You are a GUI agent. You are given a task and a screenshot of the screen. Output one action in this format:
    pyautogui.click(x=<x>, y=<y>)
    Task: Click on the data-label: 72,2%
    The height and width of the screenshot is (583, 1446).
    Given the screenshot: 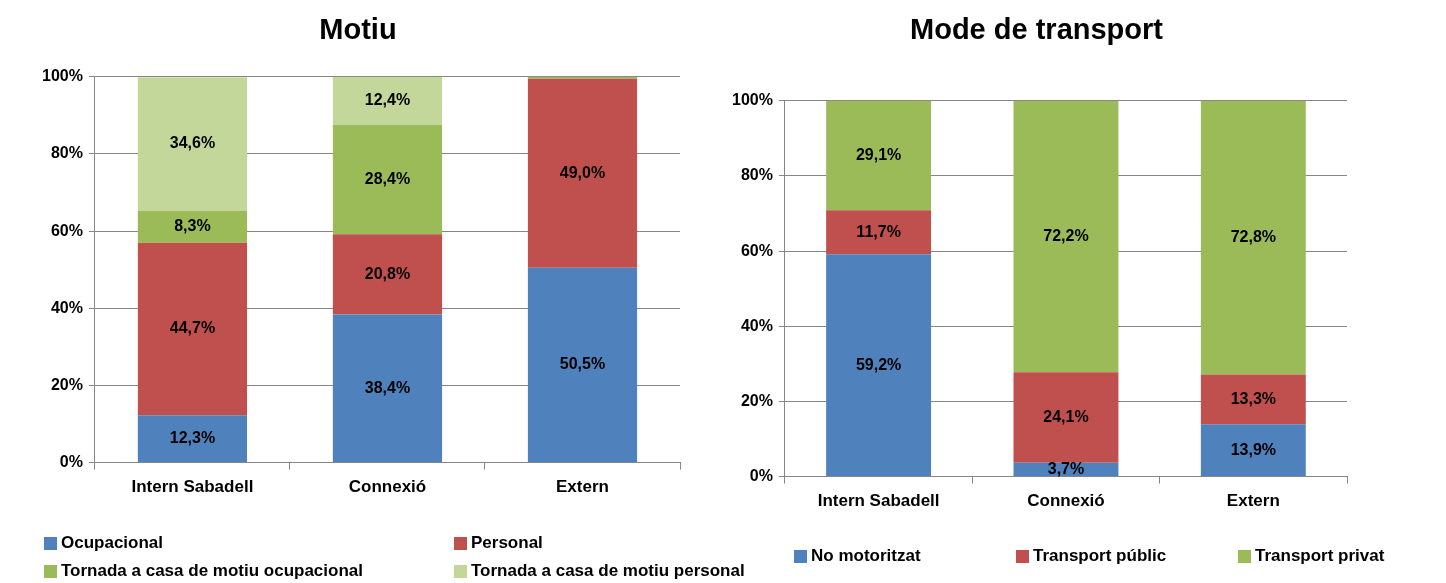 What is the action you would take?
    pyautogui.click(x=1066, y=235)
    